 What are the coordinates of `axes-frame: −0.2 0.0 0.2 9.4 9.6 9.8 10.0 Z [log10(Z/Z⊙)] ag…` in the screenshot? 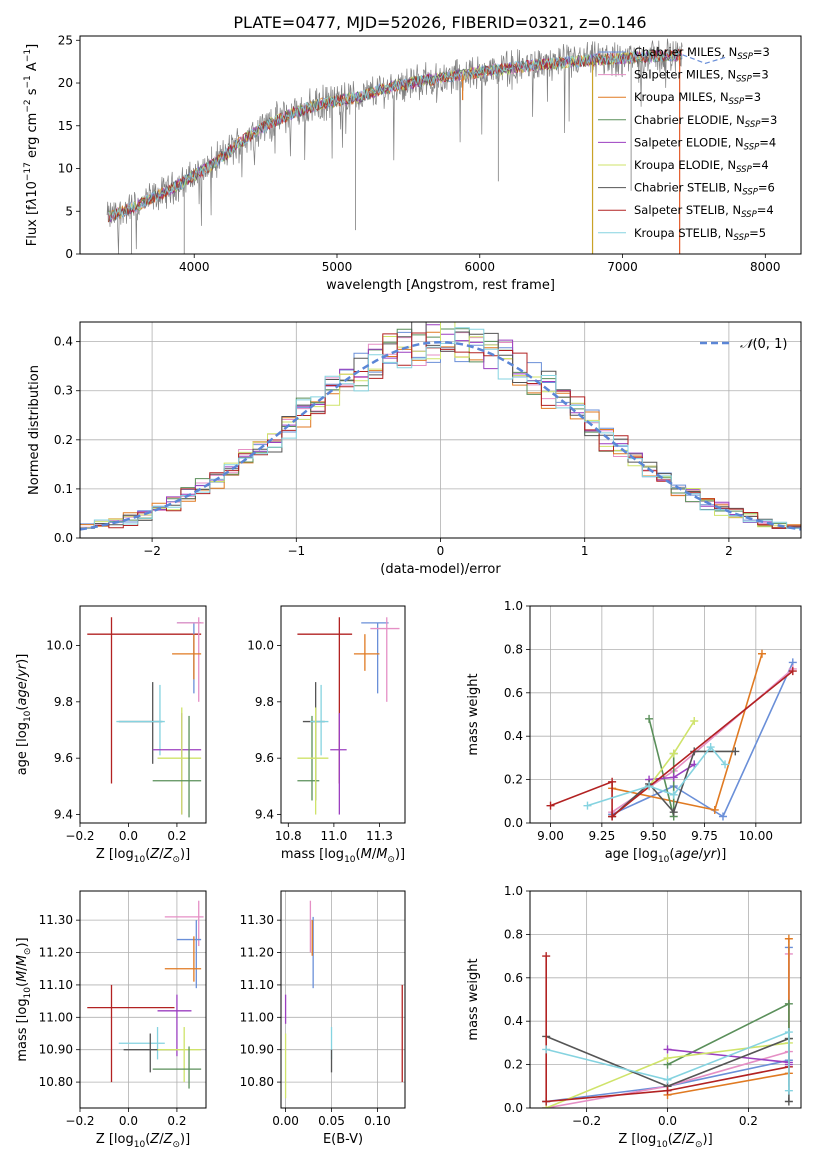 It's located at (111, 735).